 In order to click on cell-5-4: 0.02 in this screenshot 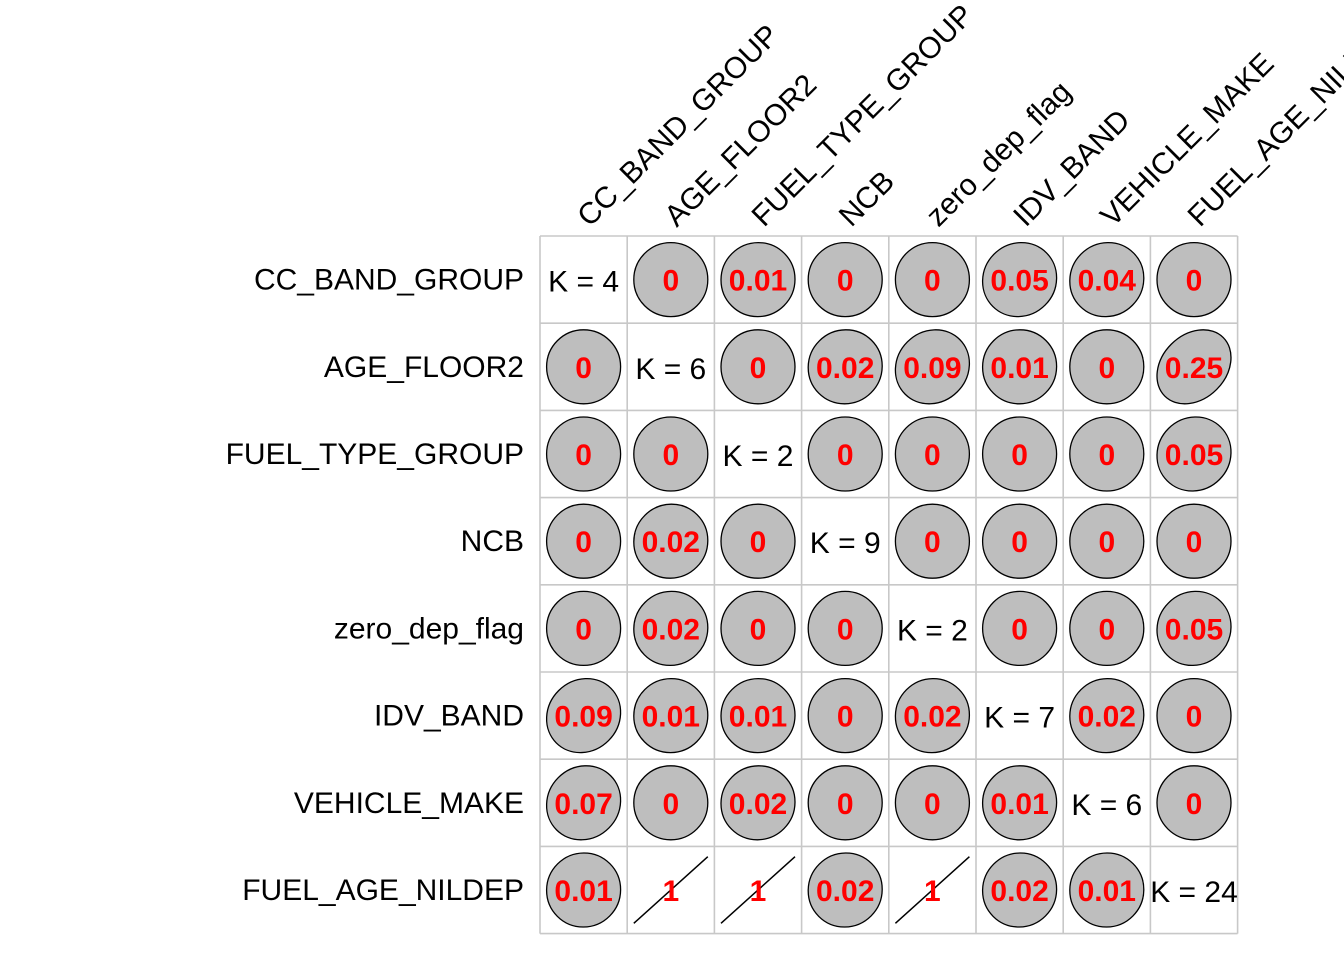, I will do `click(932, 715)`.